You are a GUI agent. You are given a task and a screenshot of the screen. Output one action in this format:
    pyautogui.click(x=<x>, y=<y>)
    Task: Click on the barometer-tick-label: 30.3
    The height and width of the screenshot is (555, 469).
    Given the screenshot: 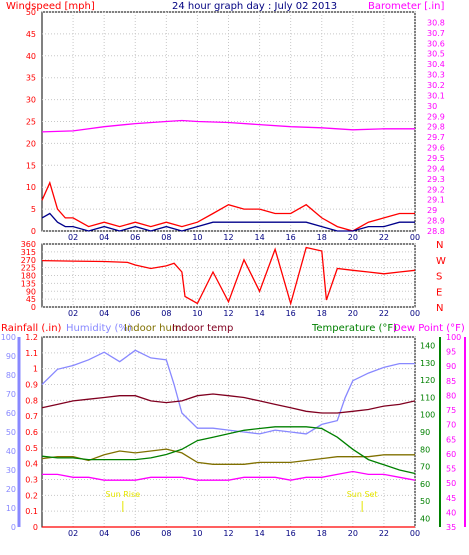 What is the action you would take?
    pyautogui.click(x=436, y=75)
    